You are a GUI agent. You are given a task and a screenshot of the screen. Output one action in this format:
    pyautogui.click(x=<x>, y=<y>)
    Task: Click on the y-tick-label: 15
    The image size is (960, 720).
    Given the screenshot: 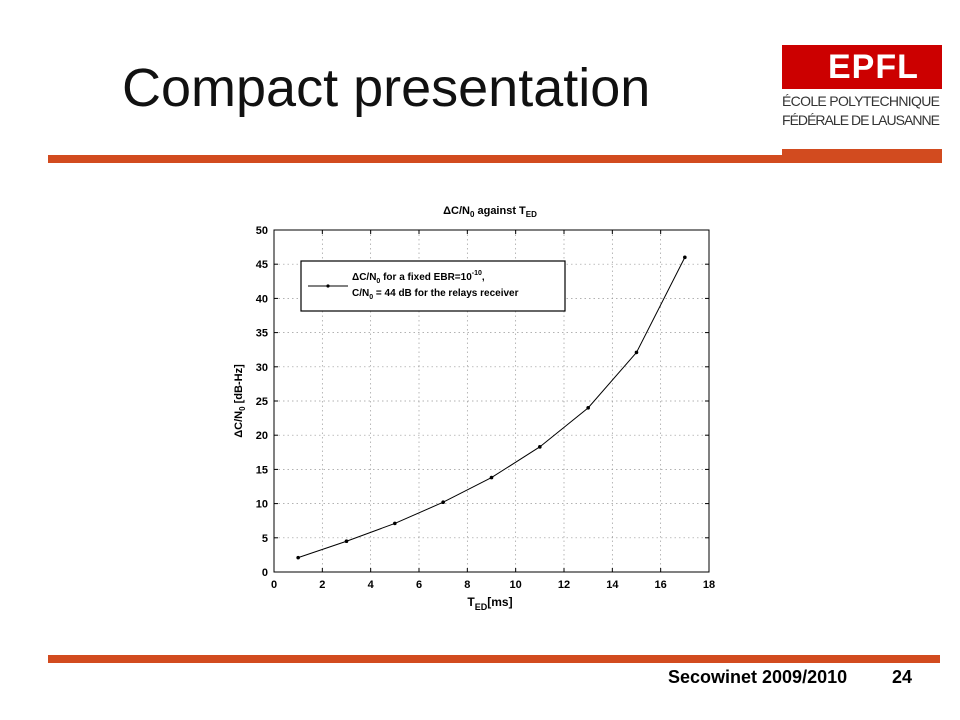 What is the action you would take?
    pyautogui.click(x=262, y=470)
    